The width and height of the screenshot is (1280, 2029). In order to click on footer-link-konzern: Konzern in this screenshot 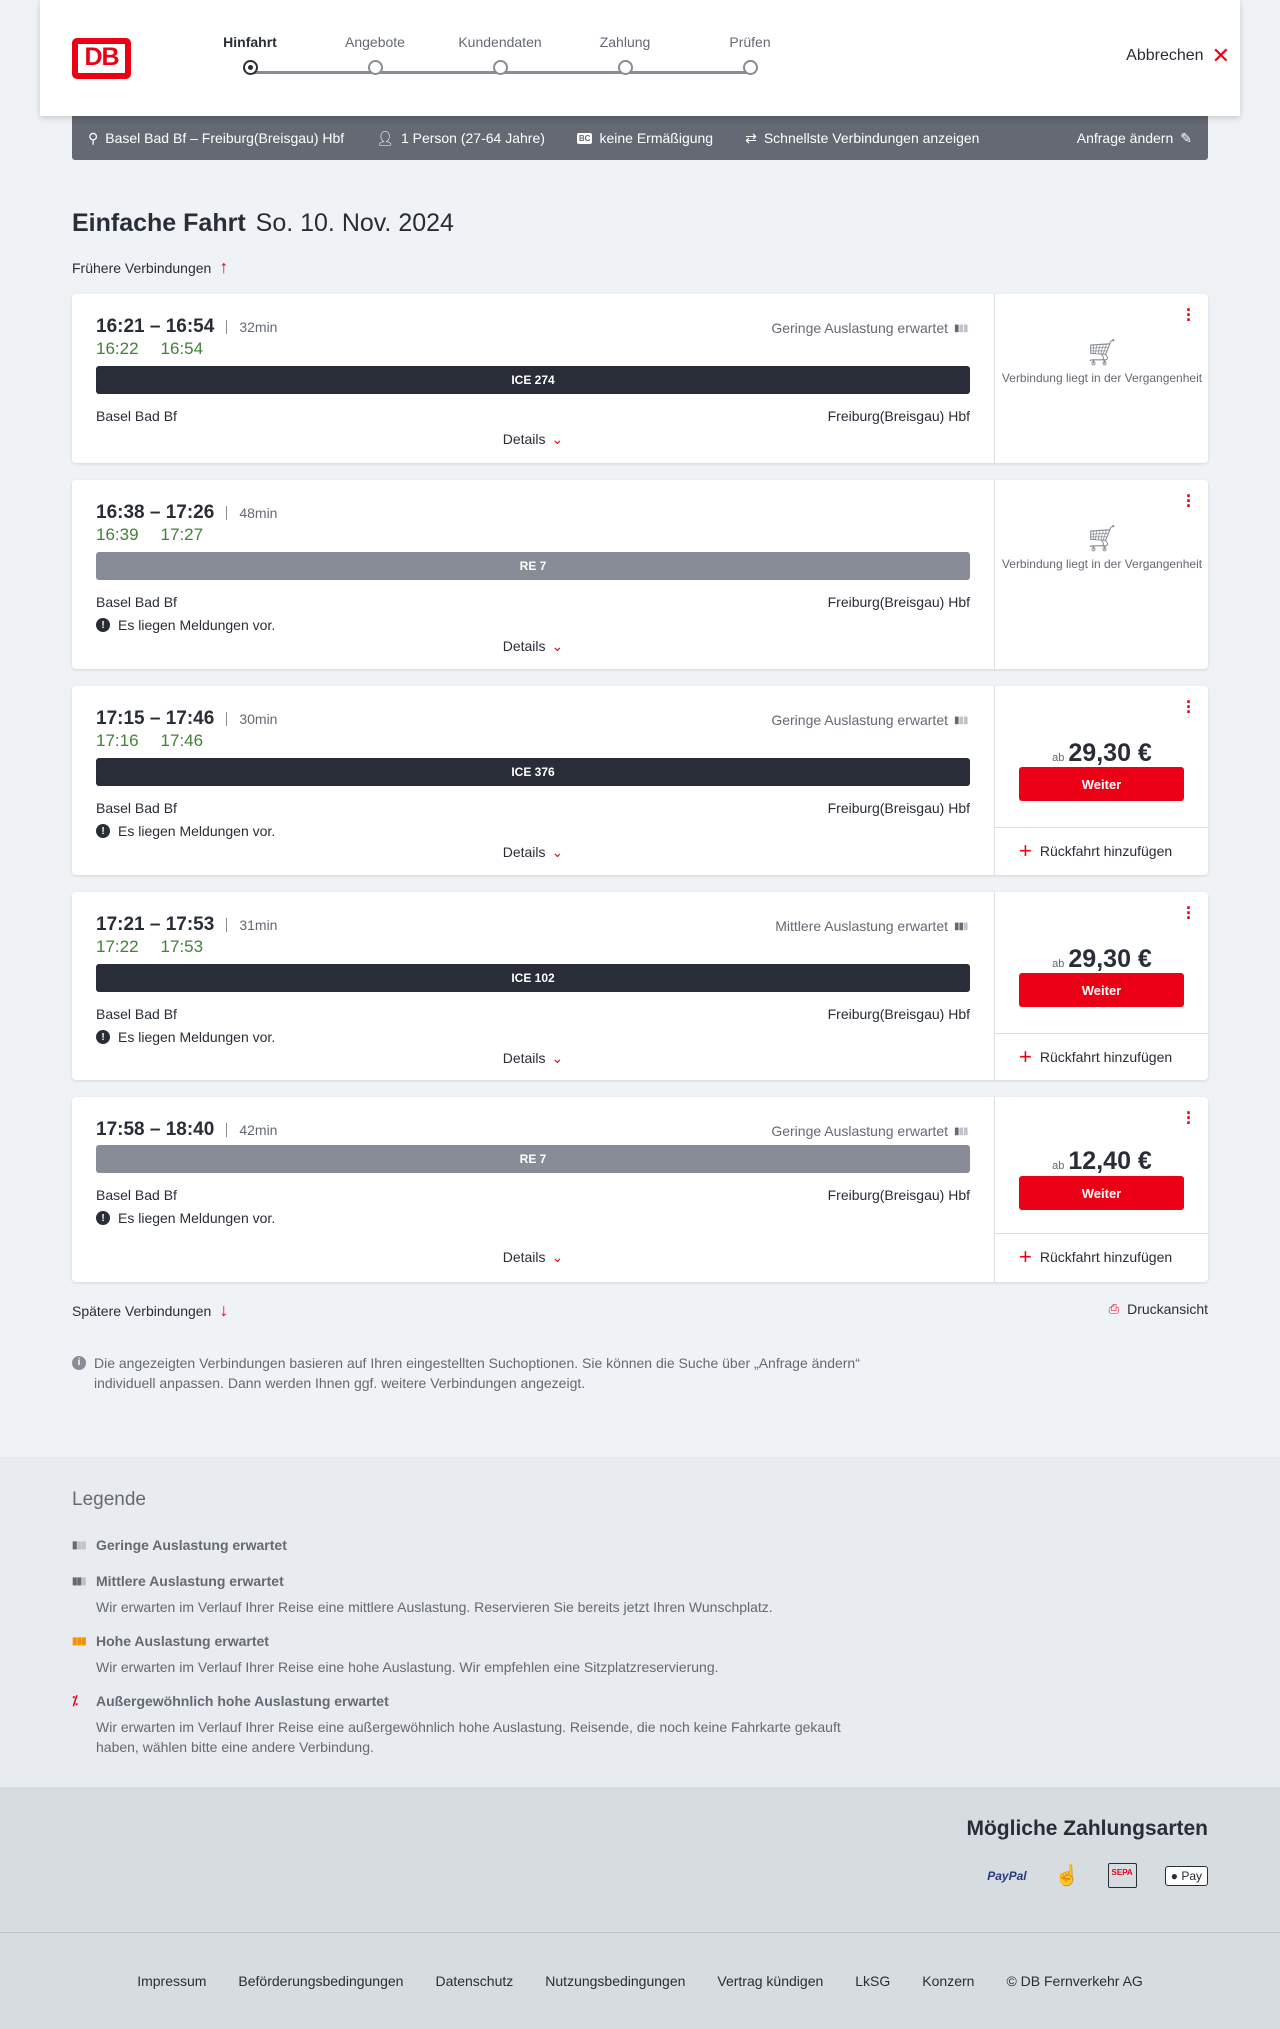, I will do `click(948, 1981)`.